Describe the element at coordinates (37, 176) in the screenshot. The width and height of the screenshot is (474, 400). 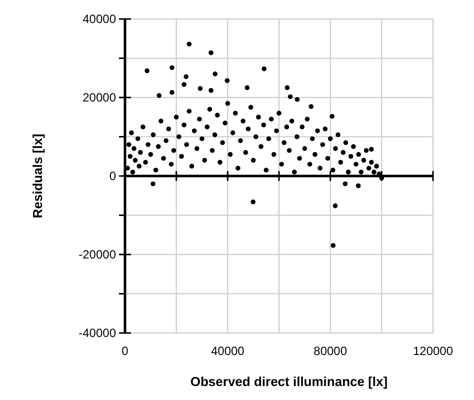
I see `y-axis-title: Residuals [lx]` at that location.